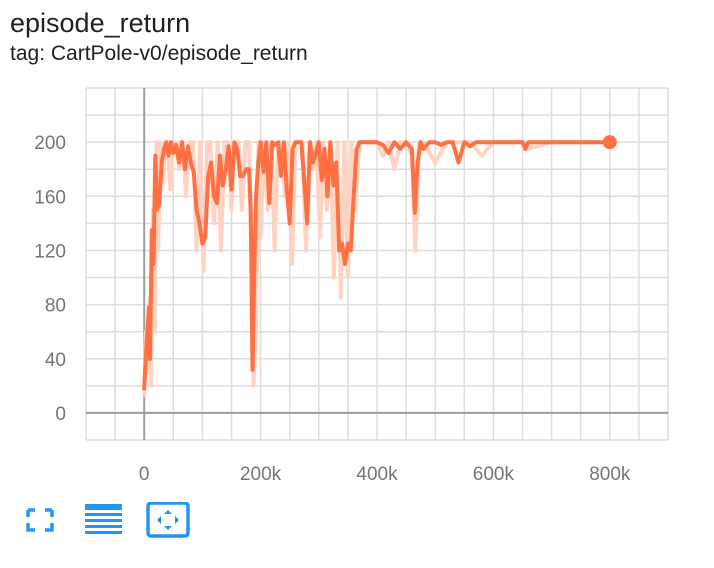  I want to click on y-tick-label: 80, so click(55, 306).